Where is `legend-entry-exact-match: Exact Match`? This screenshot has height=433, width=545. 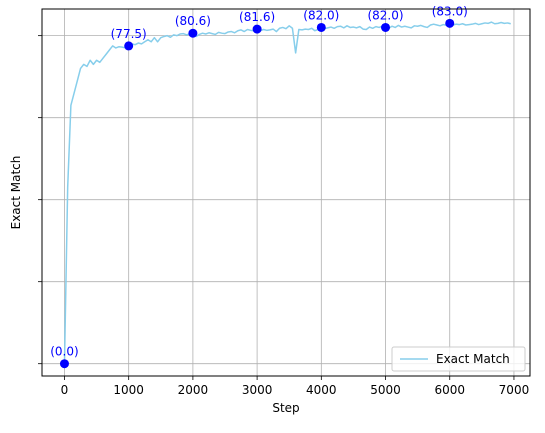 legend-entry-exact-match: Exact Match is located at coordinates (473, 359).